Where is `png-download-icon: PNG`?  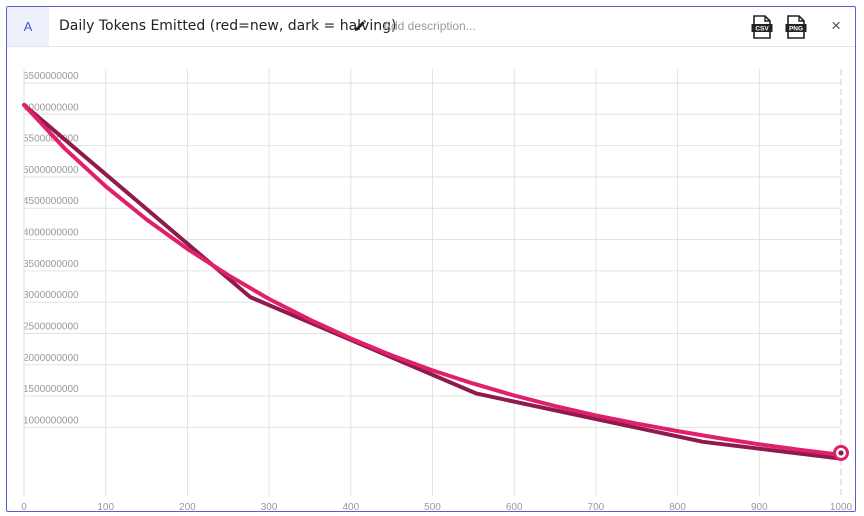
png-download-icon: PNG is located at coordinates (796, 27).